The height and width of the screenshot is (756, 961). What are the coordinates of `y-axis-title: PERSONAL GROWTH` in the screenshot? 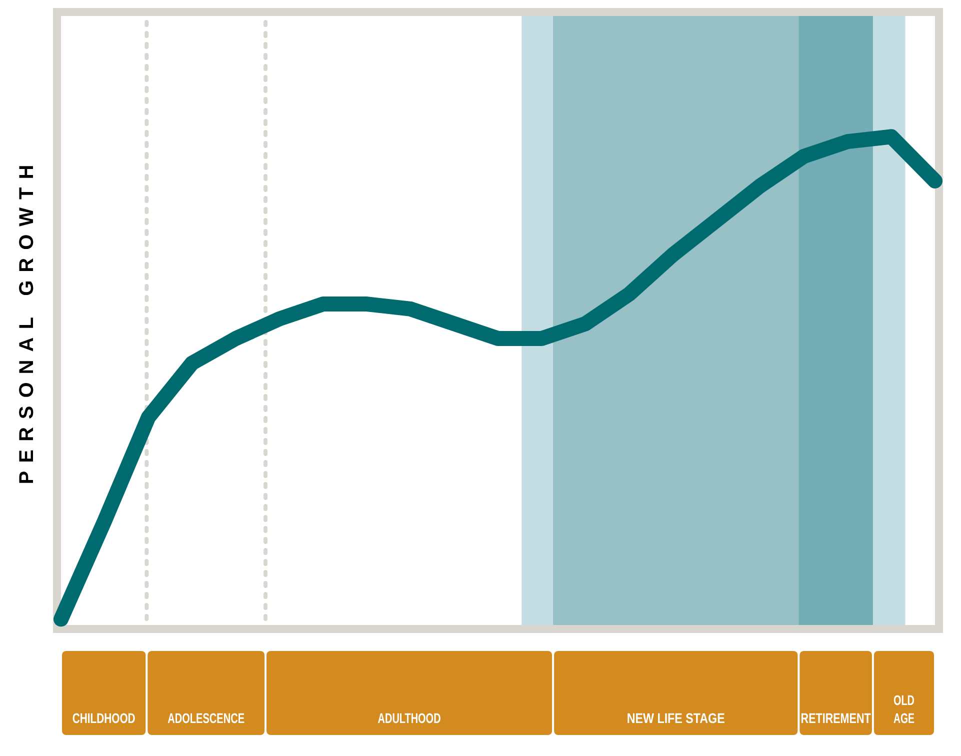 It's located at (28, 320).